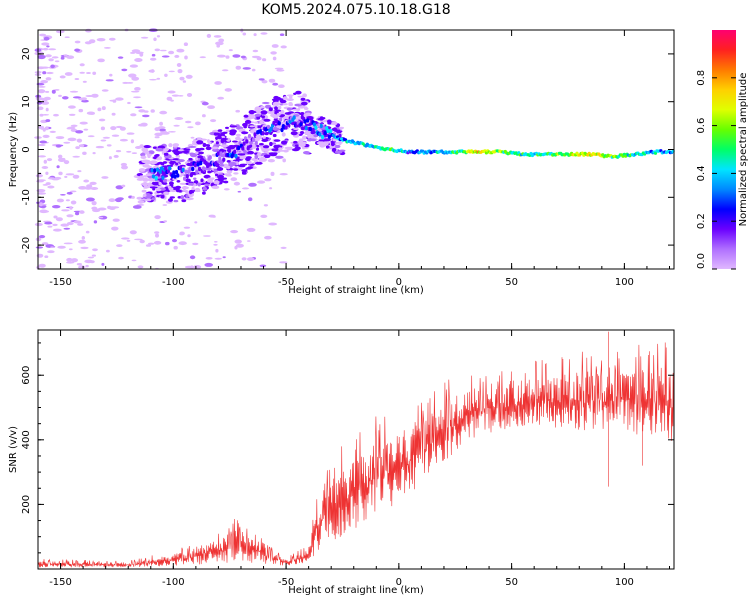  Describe the element at coordinates (60, 582) in the screenshot. I see `x-tick-label: -150` at that location.